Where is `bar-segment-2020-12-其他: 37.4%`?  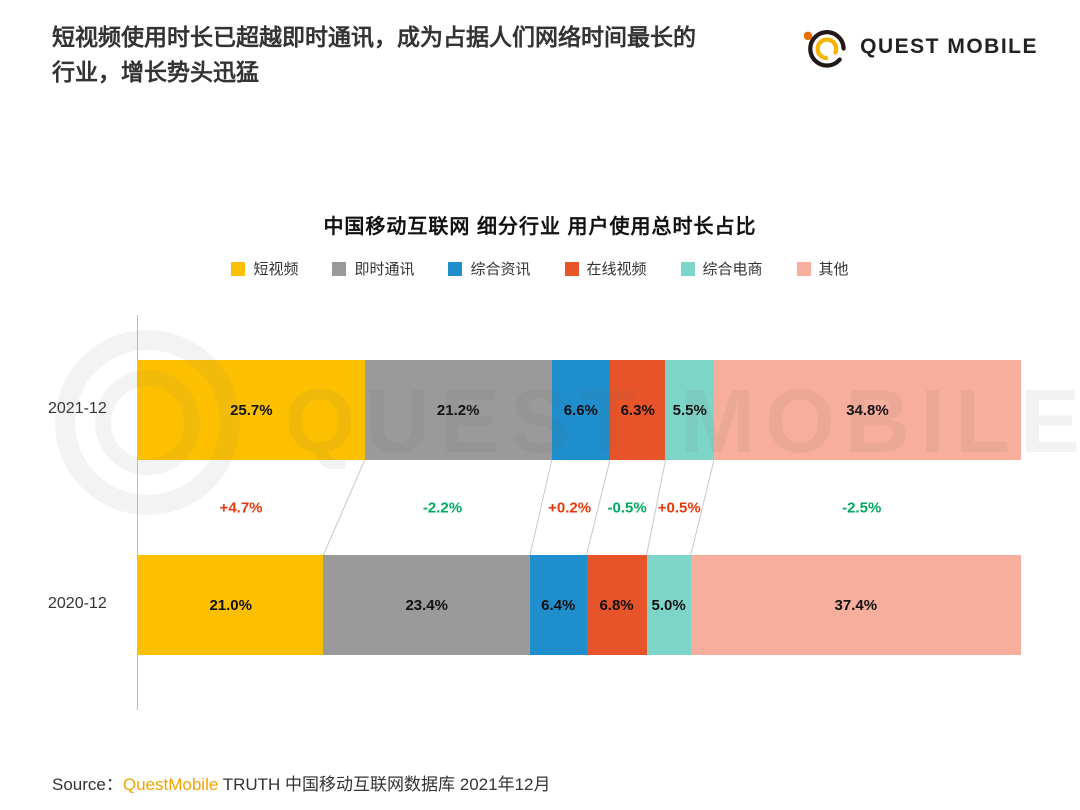 bar-segment-2020-12-其他: 37.4% is located at coordinates (855, 605).